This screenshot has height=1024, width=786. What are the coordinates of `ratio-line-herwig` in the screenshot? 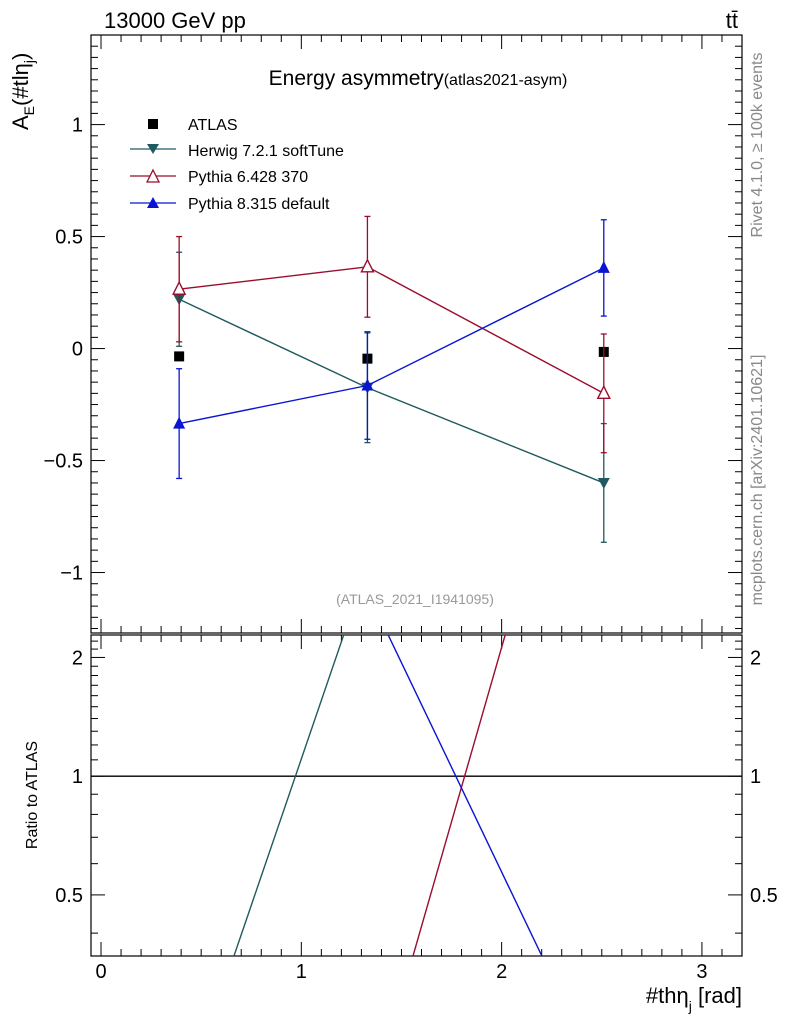 It's located at (289, 795).